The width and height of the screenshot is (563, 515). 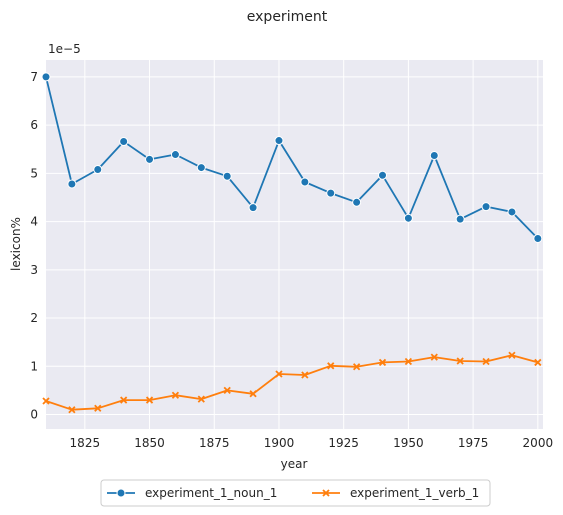 I want to click on x-tick-labels: 1825 1850 1875 1900 1925 1950 1975 2000, so click(x=312, y=443).